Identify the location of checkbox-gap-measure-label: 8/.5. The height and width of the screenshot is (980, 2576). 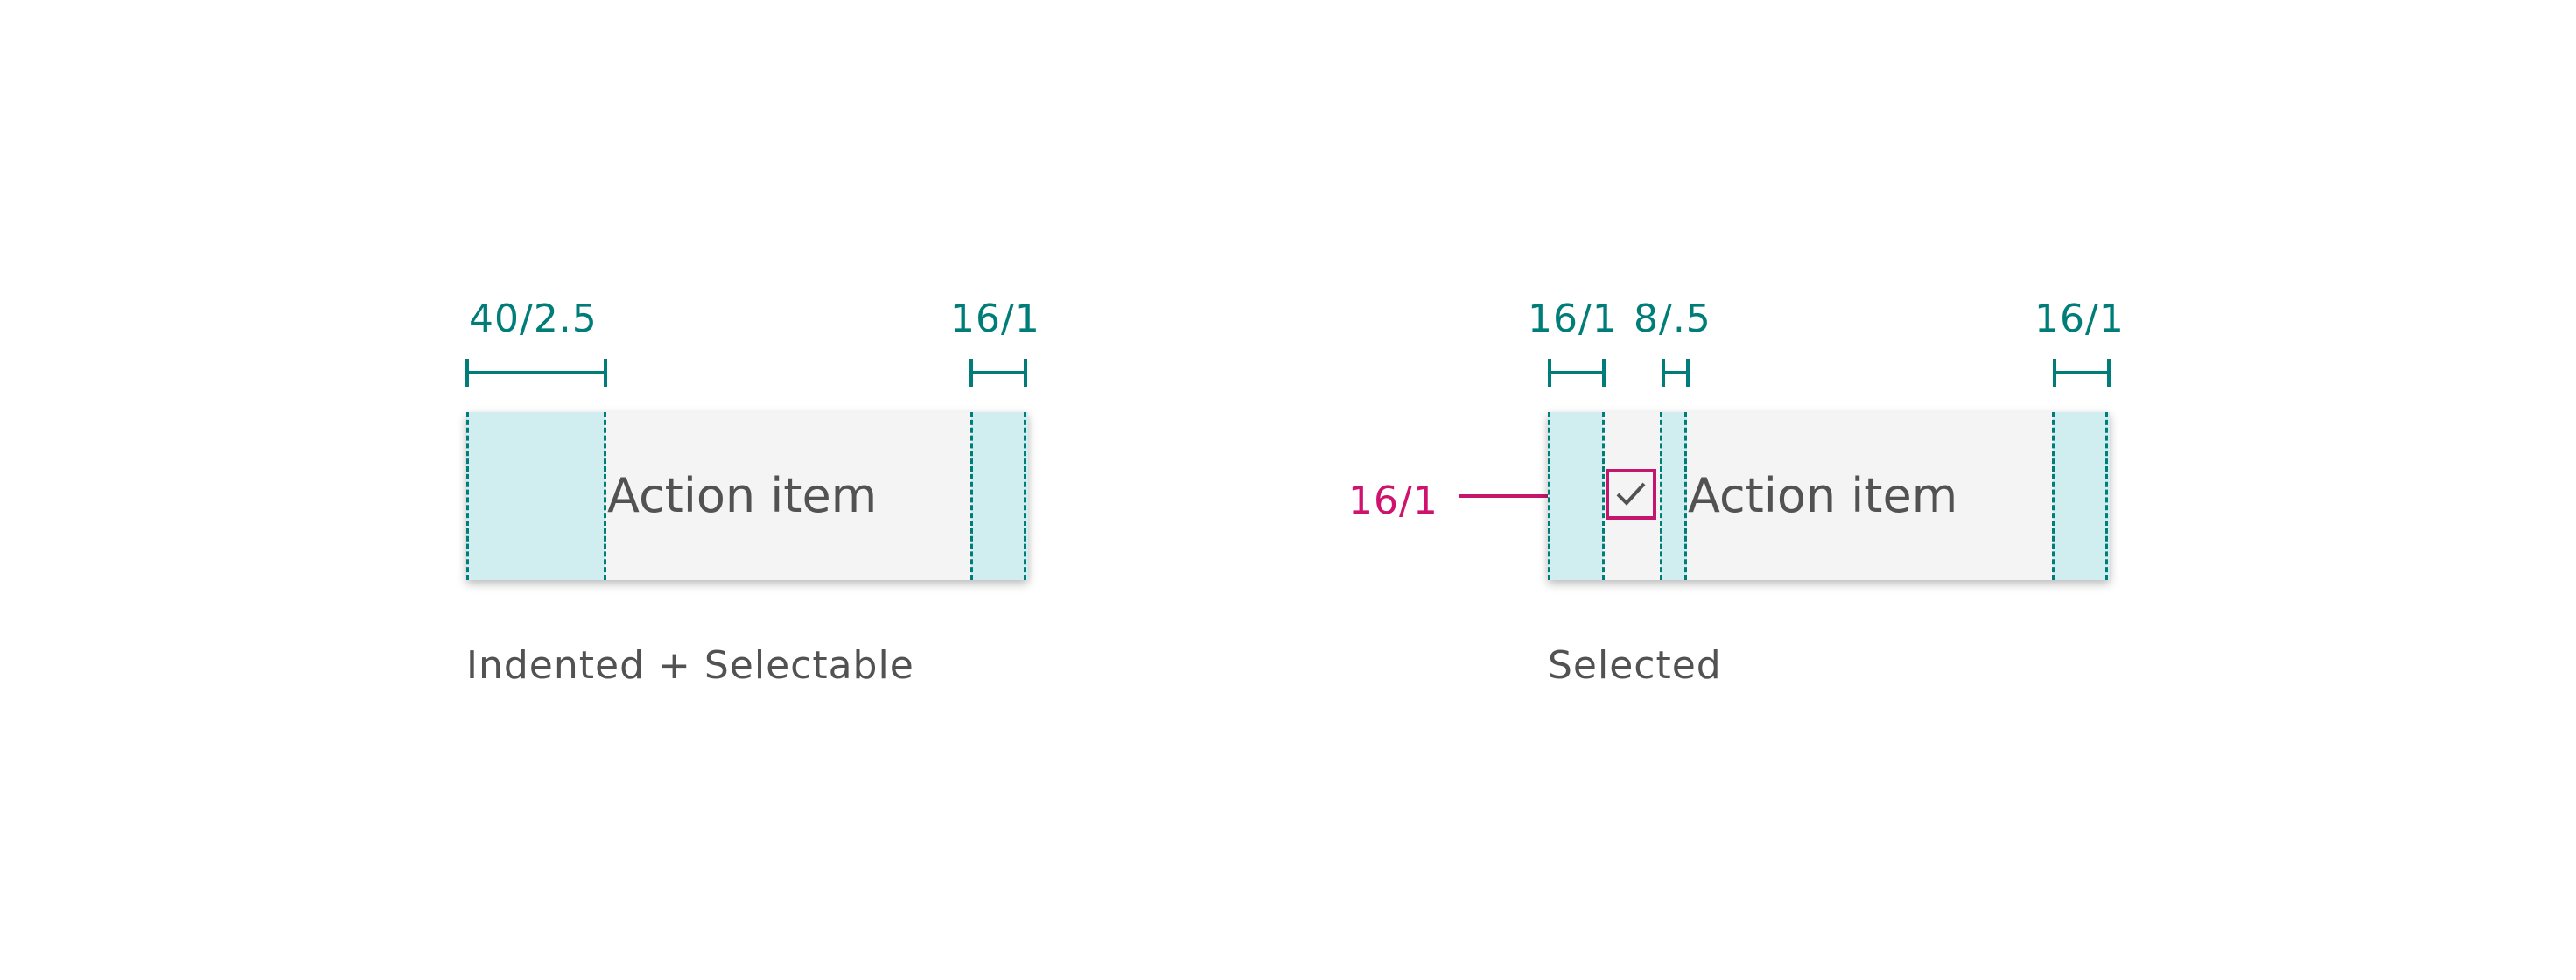
(1673, 319).